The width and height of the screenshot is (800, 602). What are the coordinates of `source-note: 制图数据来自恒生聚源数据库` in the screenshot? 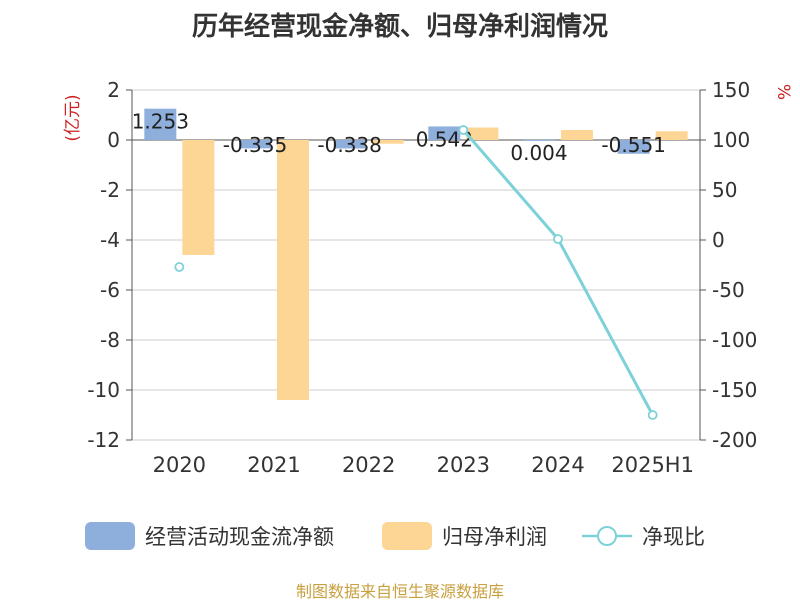 It's located at (399, 591).